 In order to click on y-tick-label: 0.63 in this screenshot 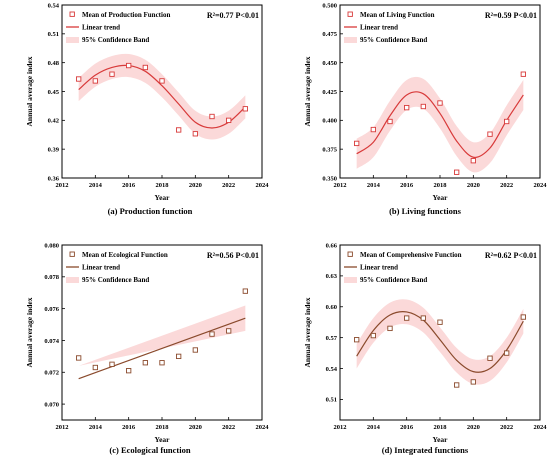, I will do `click(332, 276)`.